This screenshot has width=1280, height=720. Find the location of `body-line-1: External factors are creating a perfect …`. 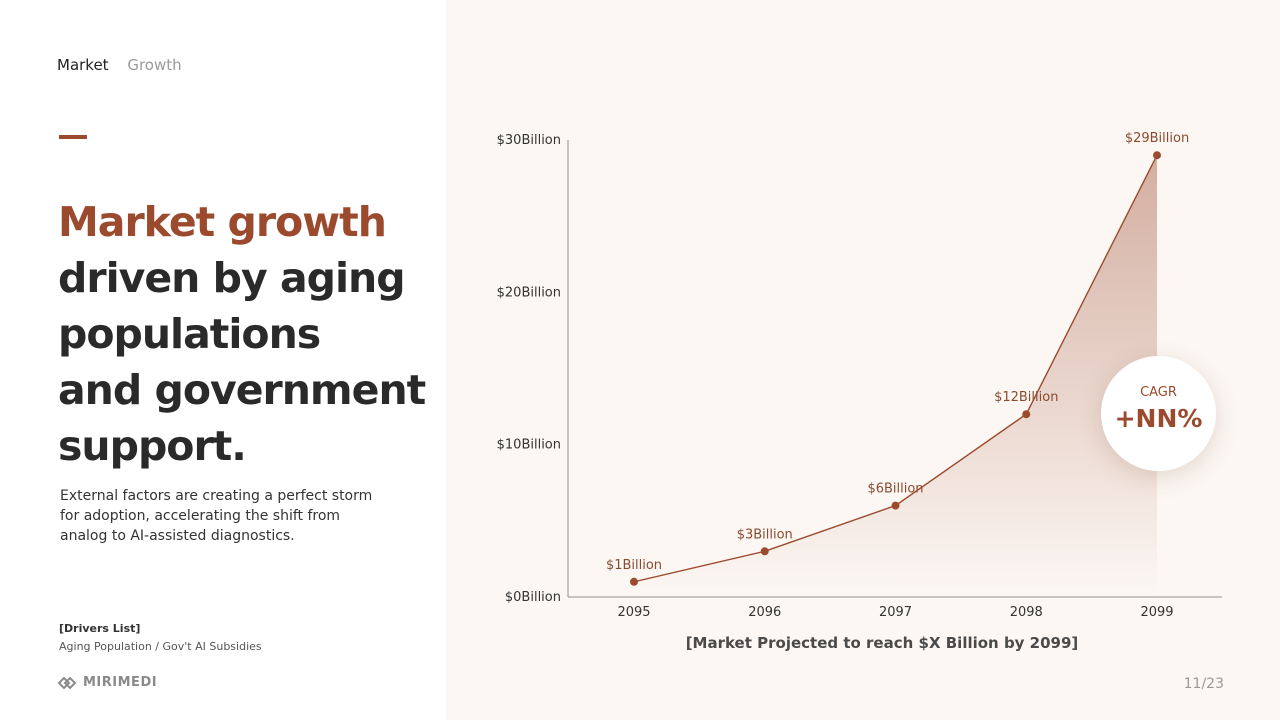

body-line-1: External factors are creating a perfect … is located at coordinates (216, 496).